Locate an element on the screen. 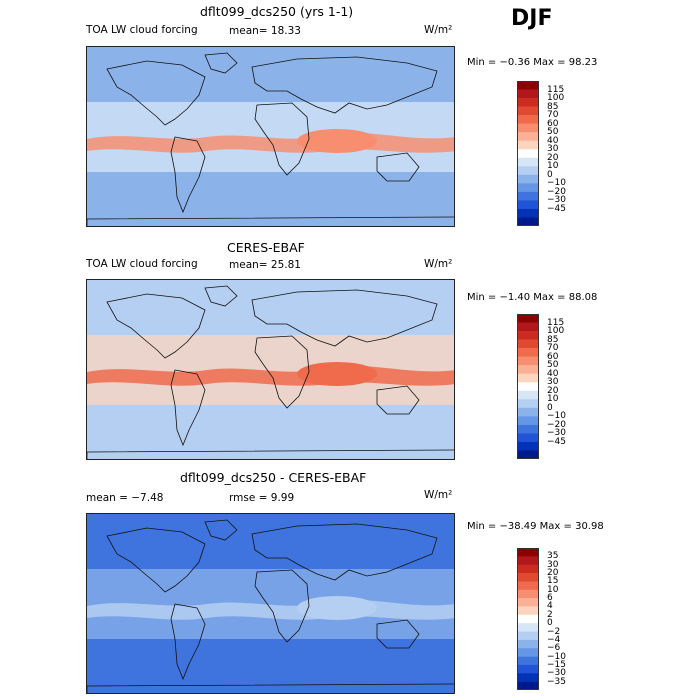  colorbar-tick-label: 6 is located at coordinates (550, 598).